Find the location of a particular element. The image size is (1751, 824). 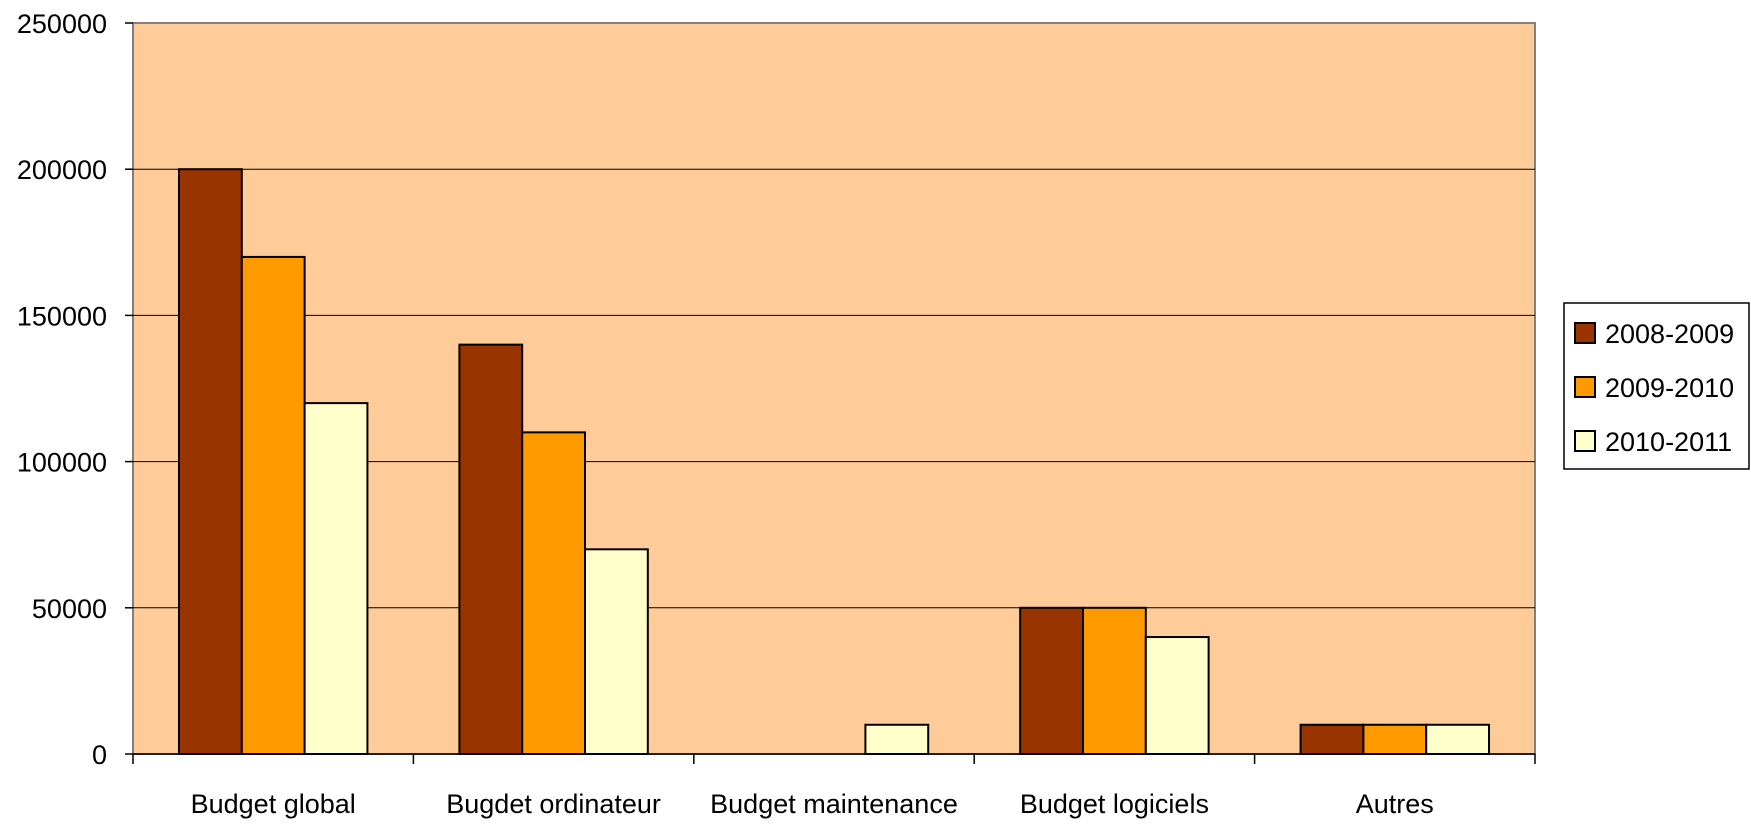

y-tick-label: 200000 is located at coordinates (62, 170).